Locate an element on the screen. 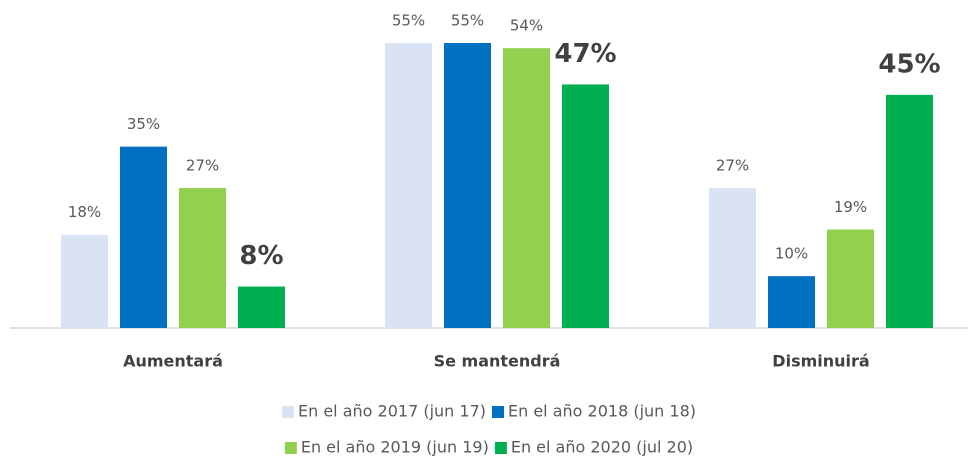 The width and height of the screenshot is (978, 469). data-label: 19% is located at coordinates (850, 207).